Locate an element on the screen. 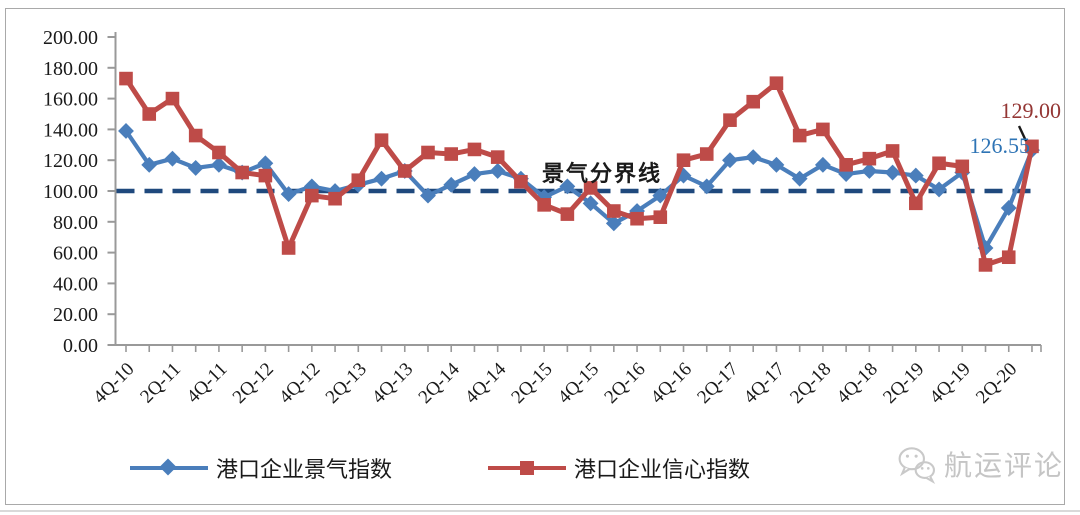 The height and width of the screenshot is (515, 1080). y-tick-label: 180.00 is located at coordinates (70, 69).